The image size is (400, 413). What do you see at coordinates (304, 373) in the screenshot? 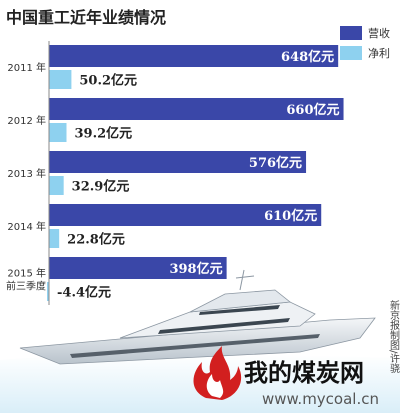
I see `watermark-name: 我的煤炭网` at bounding box center [304, 373].